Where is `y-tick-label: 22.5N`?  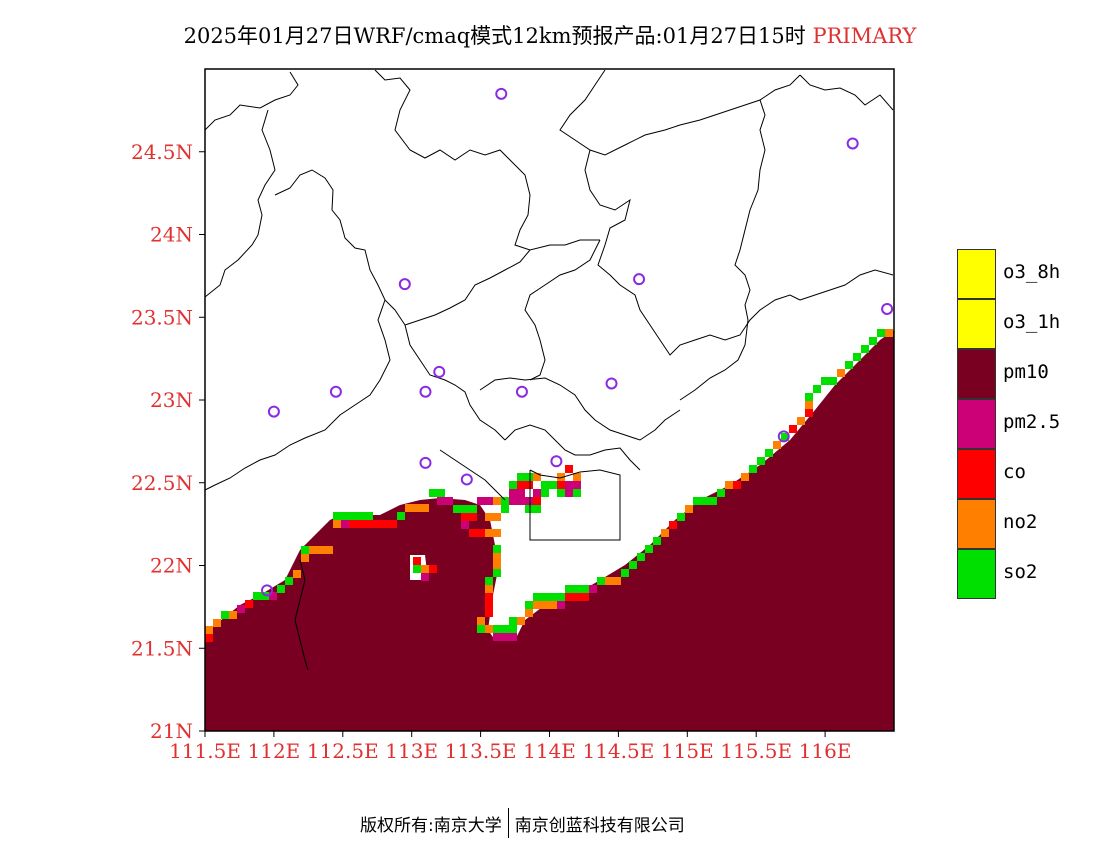 y-tick-label: 22.5N is located at coordinates (162, 483).